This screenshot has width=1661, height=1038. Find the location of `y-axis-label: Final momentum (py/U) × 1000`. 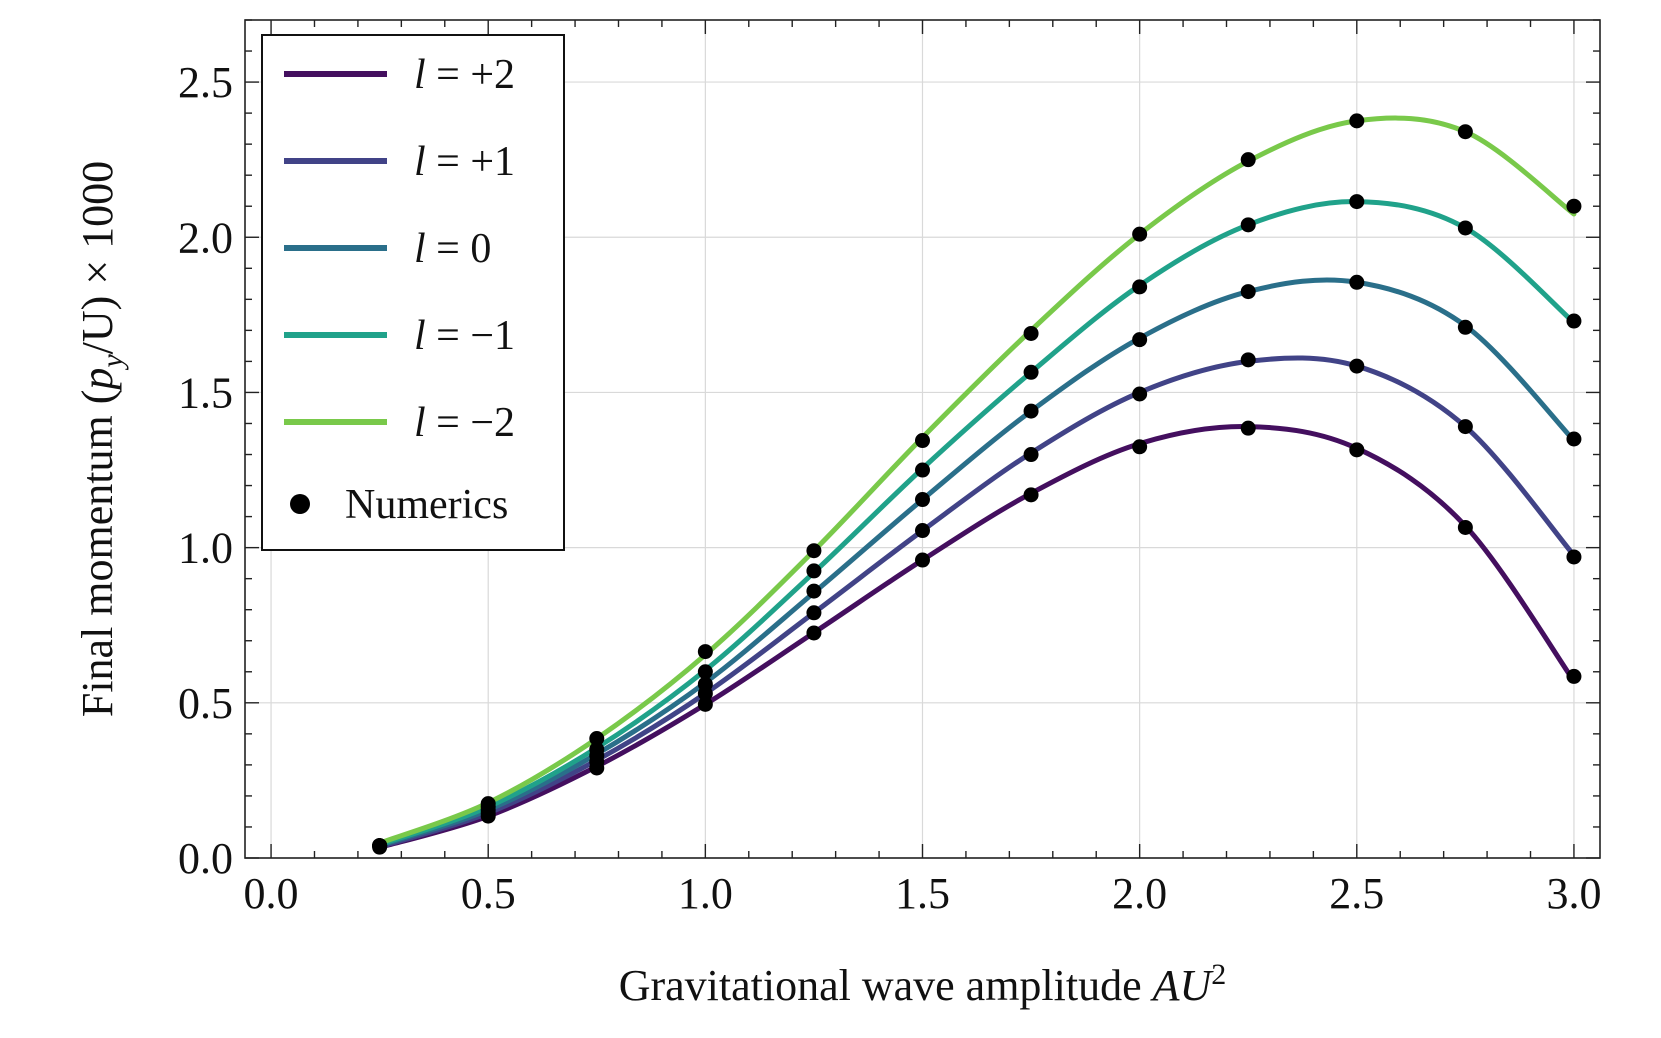

y-axis-label: Final momentum (py/U) × 1000 is located at coordinates (101, 439).